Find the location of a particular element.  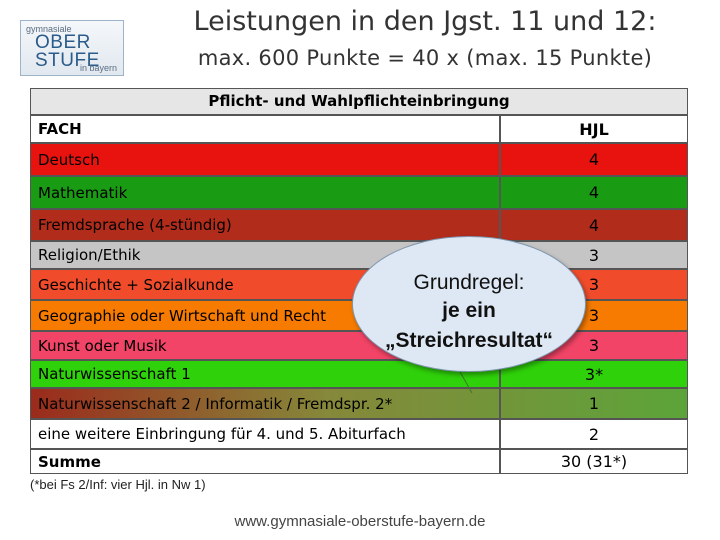

header-hjl: HJL is located at coordinates (594, 129).